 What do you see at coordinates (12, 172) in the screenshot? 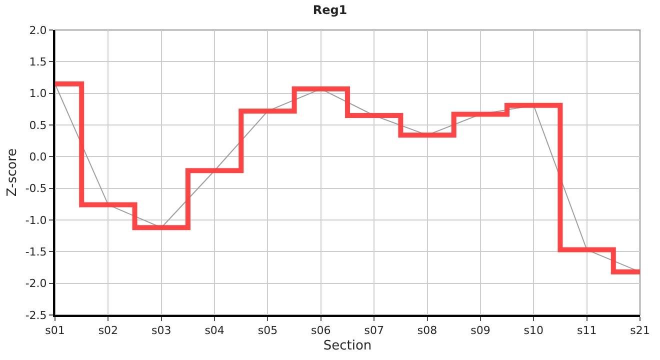
I see `y-axis-title: Z-score` at bounding box center [12, 172].